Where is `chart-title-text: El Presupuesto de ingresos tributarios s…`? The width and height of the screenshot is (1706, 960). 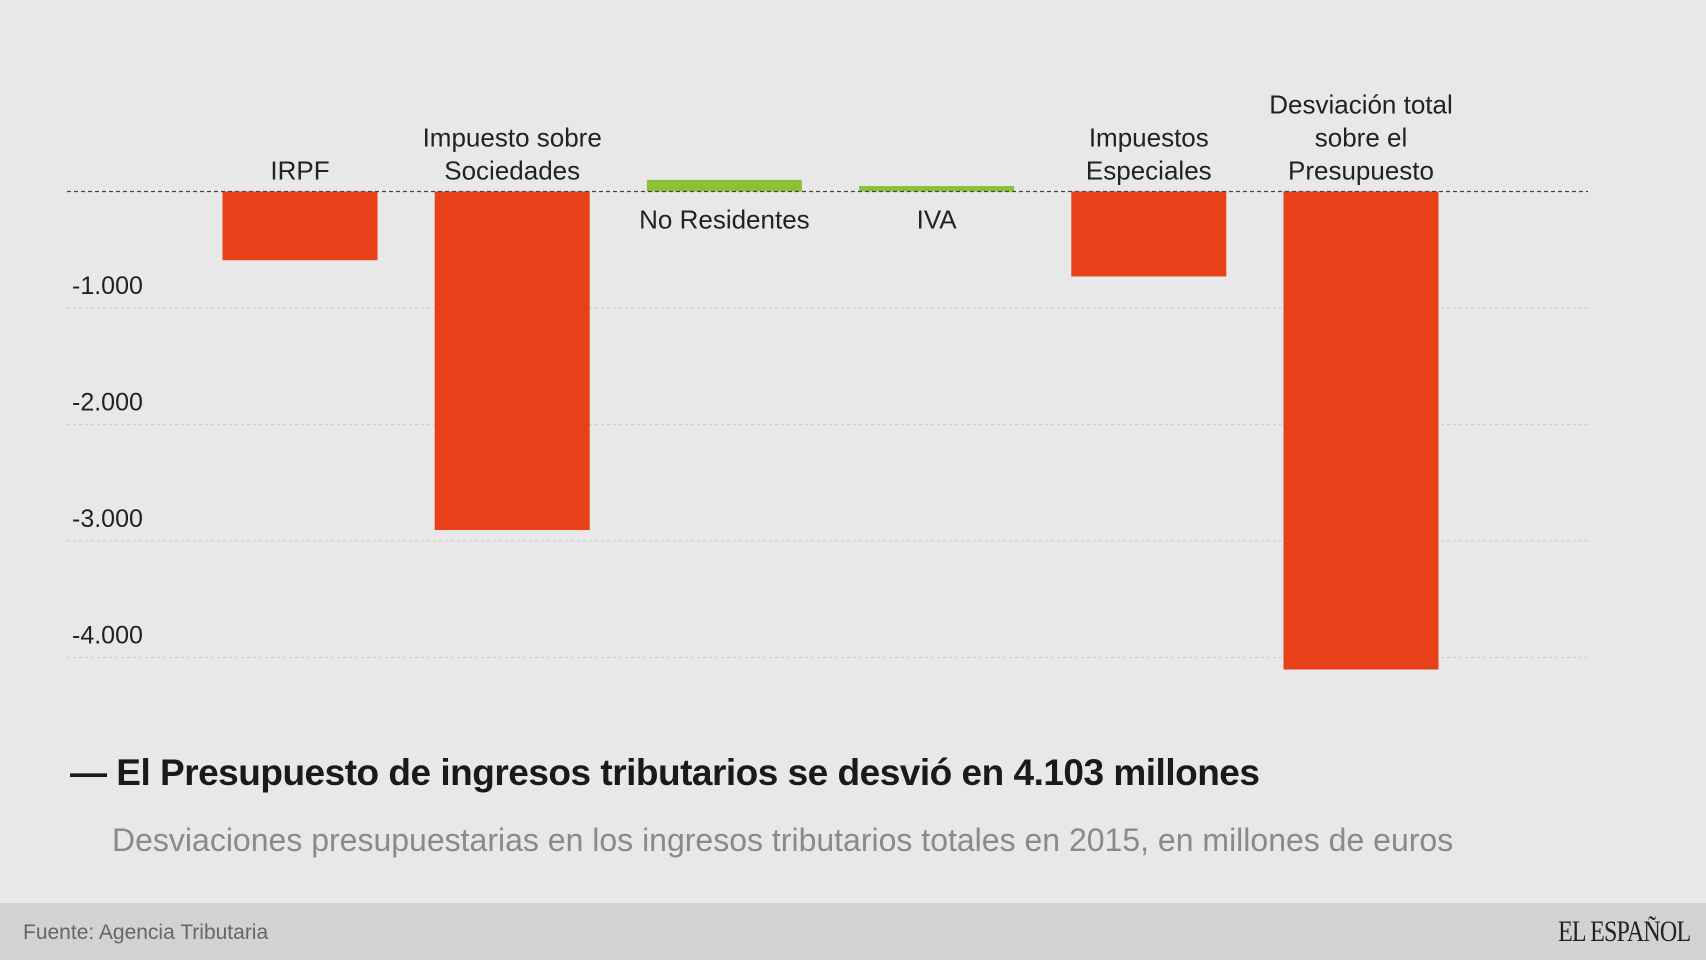 chart-title-text: El Presupuesto de ingresos tributarios s… is located at coordinates (688, 772).